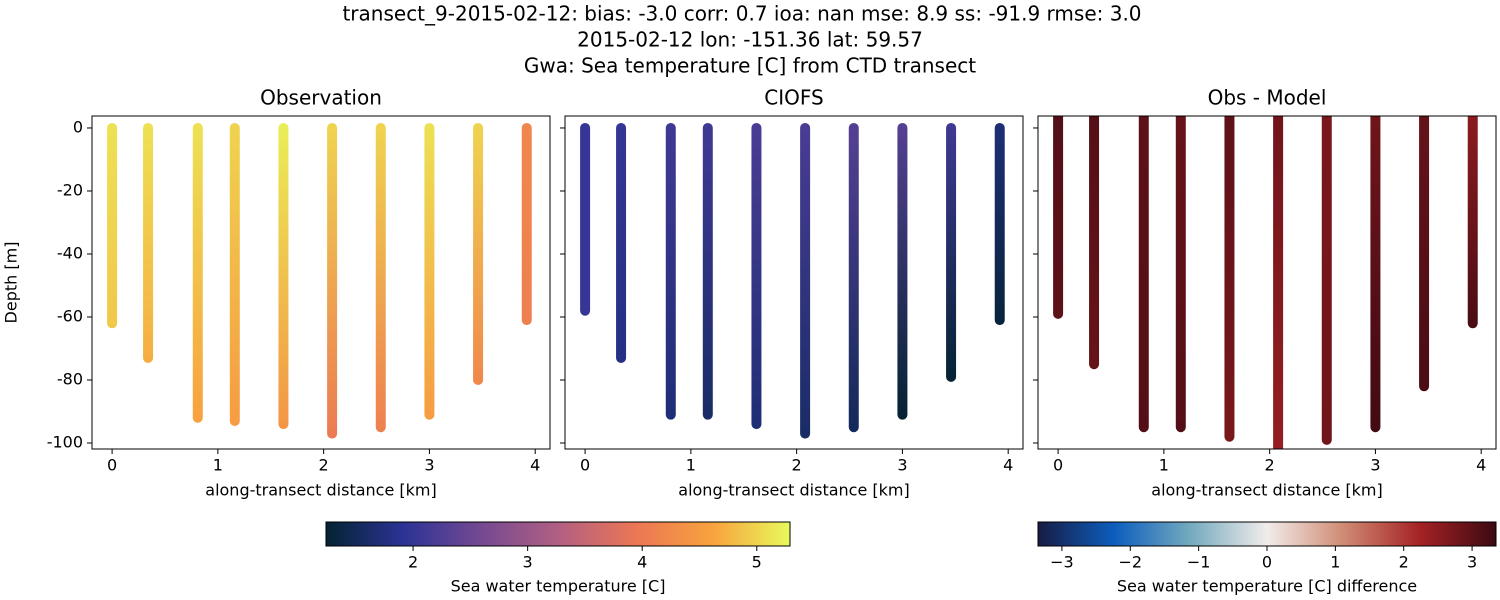  Describe the element at coordinates (11, 283) in the screenshot. I see `y-axis-label: Depth [m]` at that location.